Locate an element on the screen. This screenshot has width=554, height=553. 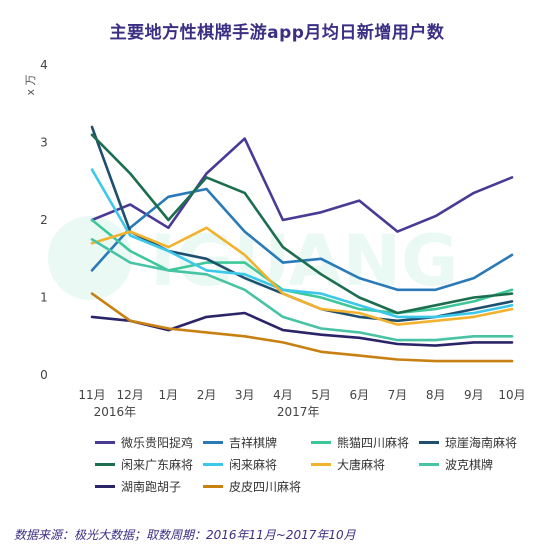
legend-item: 闲来广东麻将 is located at coordinates (144, 464).